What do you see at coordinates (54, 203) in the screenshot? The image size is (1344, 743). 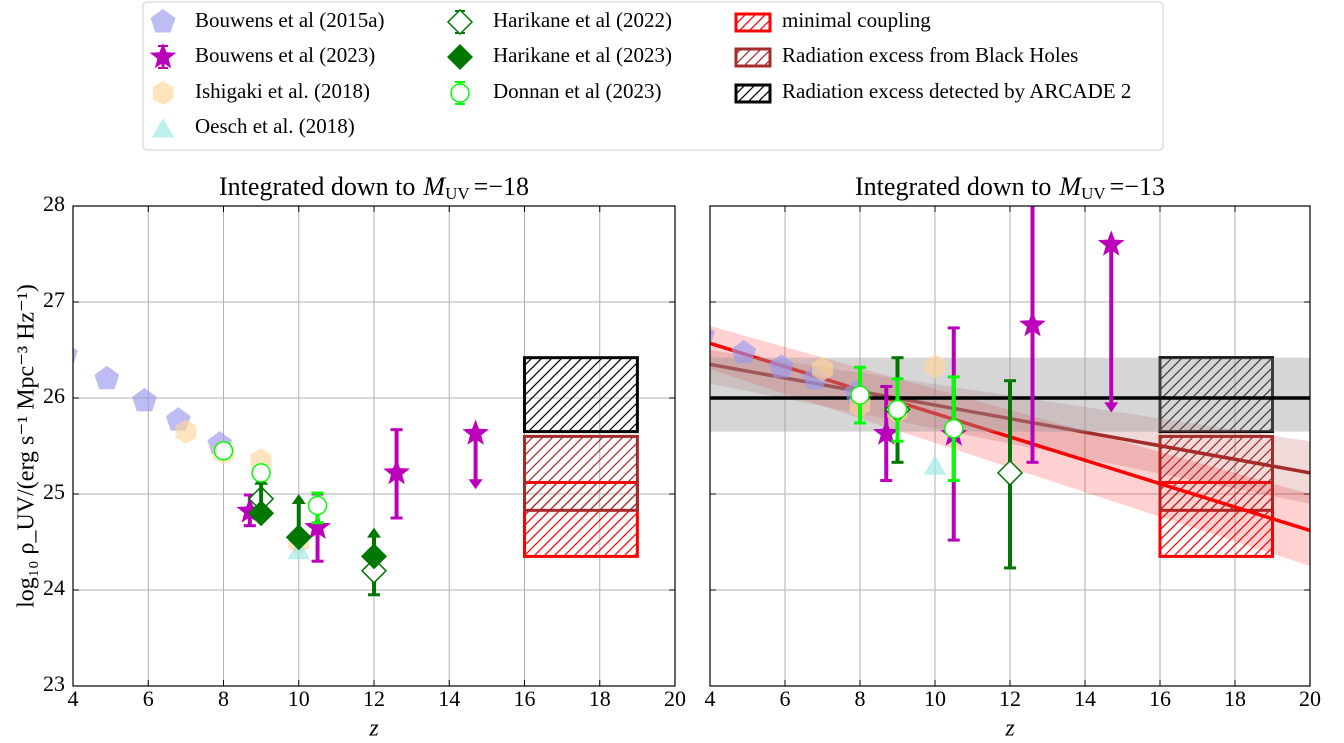 I see `y-tick-label: 28` at bounding box center [54, 203].